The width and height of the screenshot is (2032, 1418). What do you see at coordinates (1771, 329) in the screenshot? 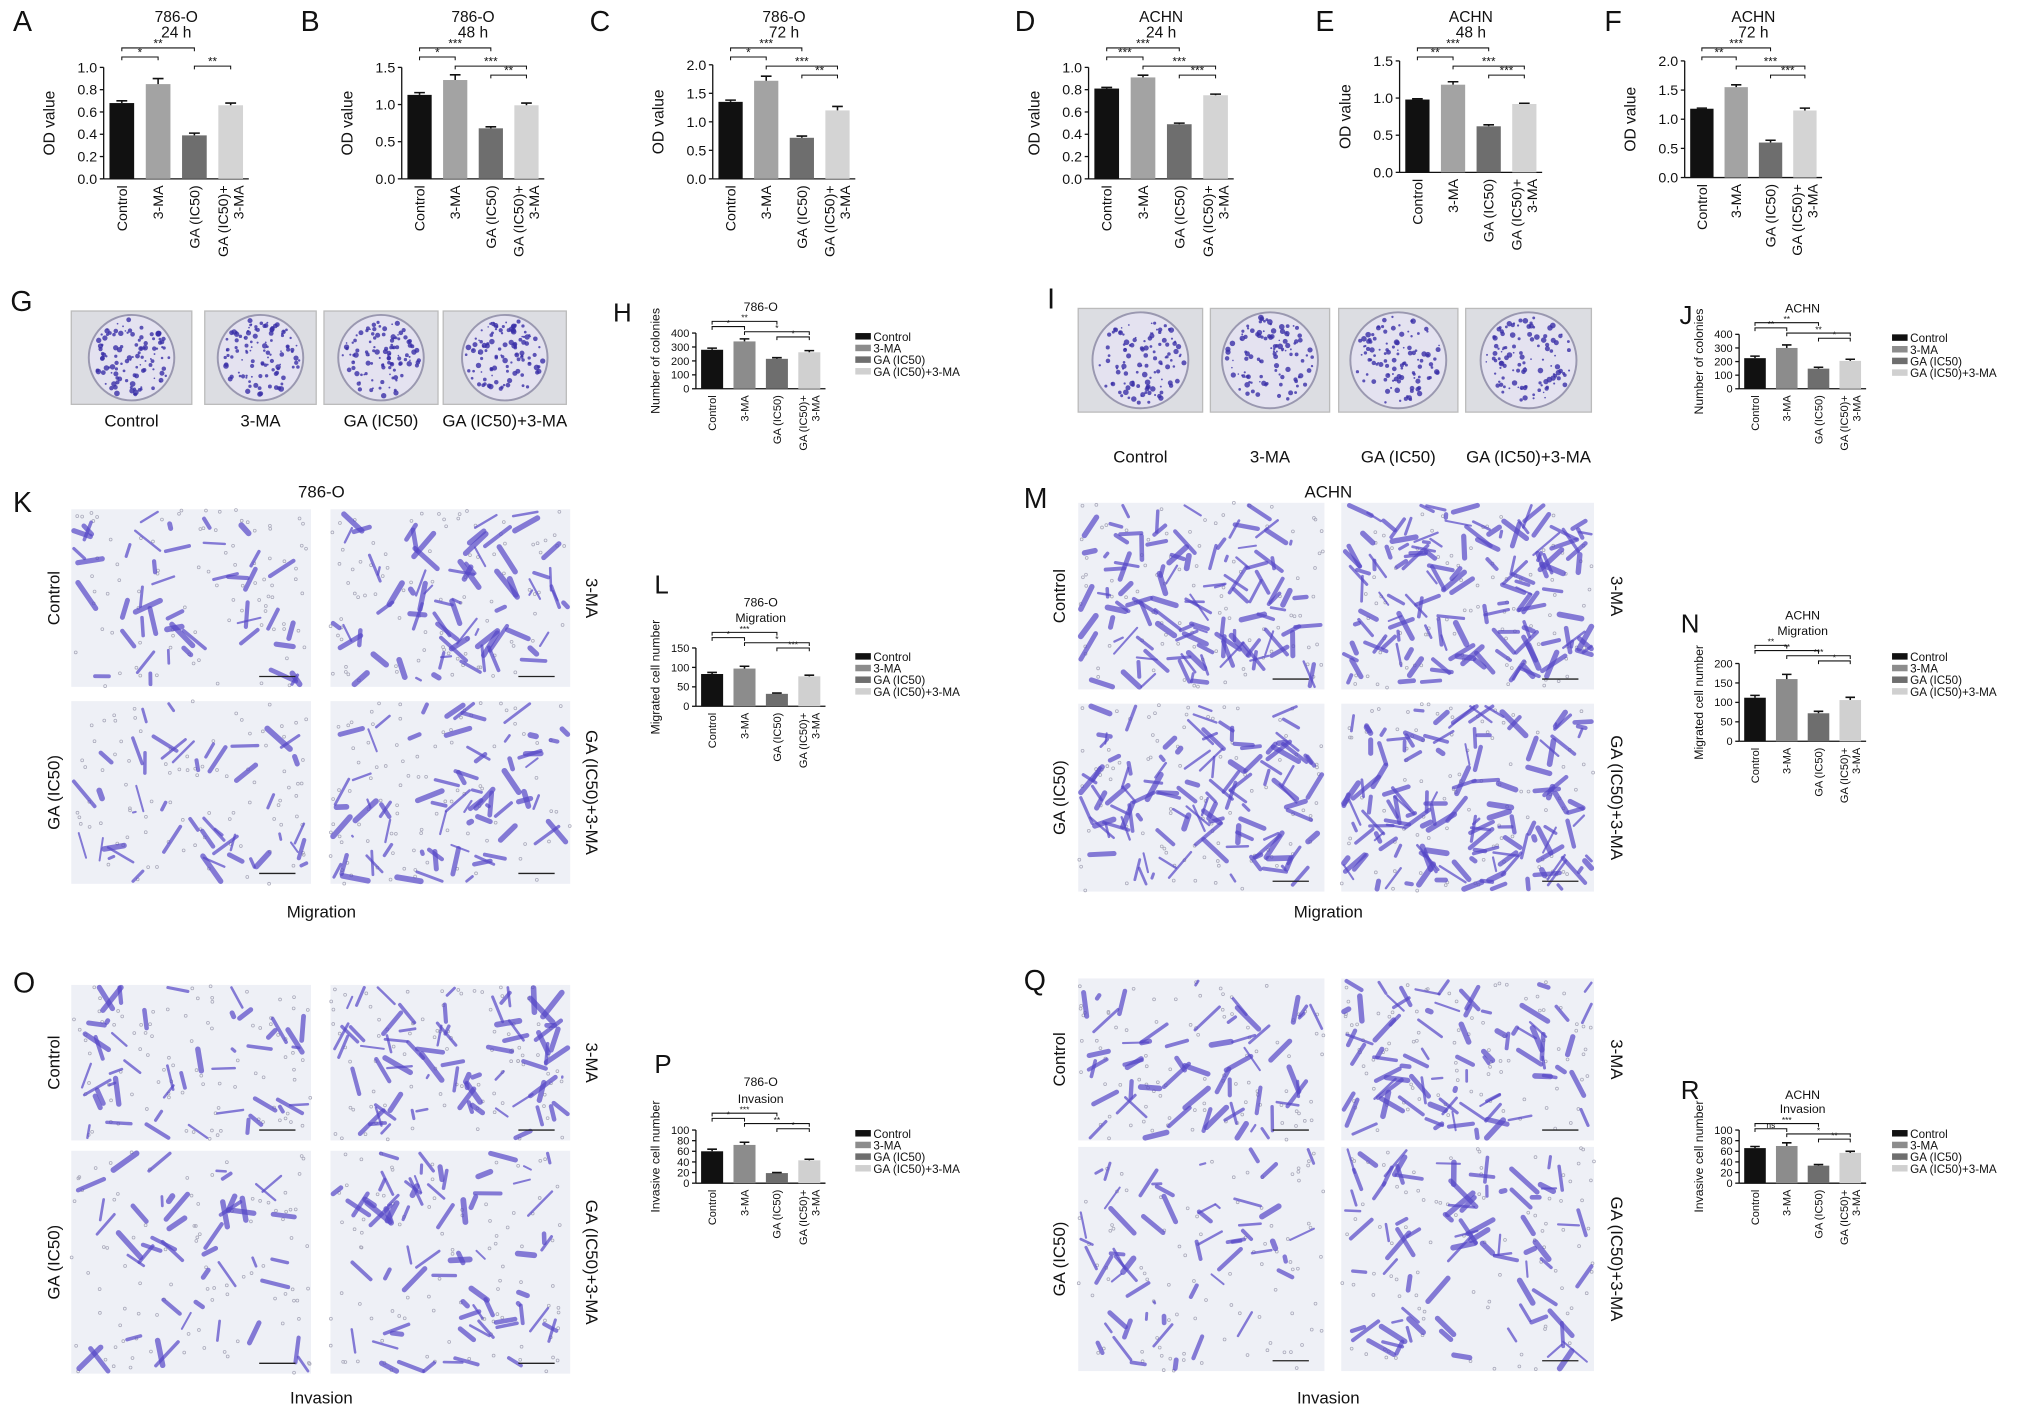
I see `significance-bracket` at bounding box center [1771, 329].